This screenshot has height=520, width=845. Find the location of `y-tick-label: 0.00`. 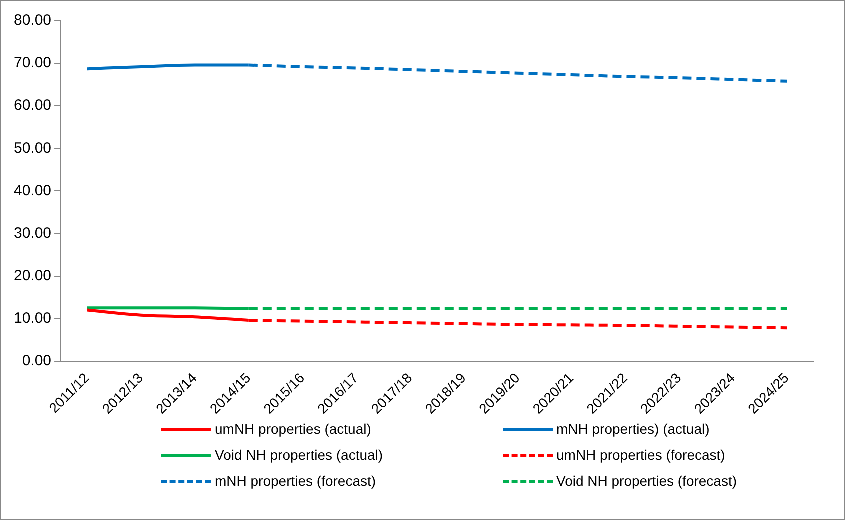

y-tick-label: 0.00 is located at coordinates (37, 361).